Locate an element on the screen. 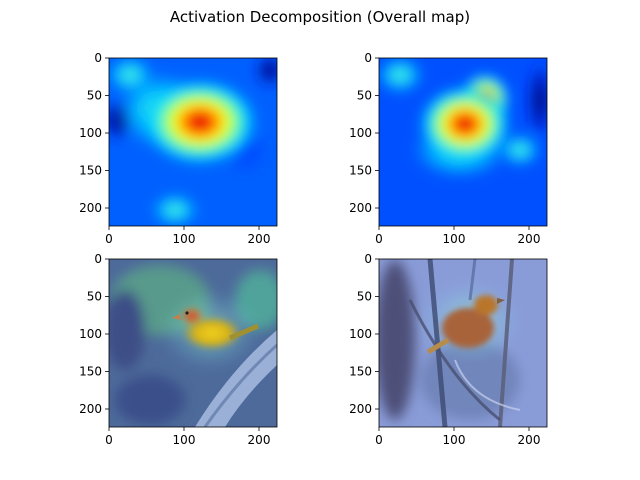  axes-frame-bottom-right is located at coordinates (463, 343).